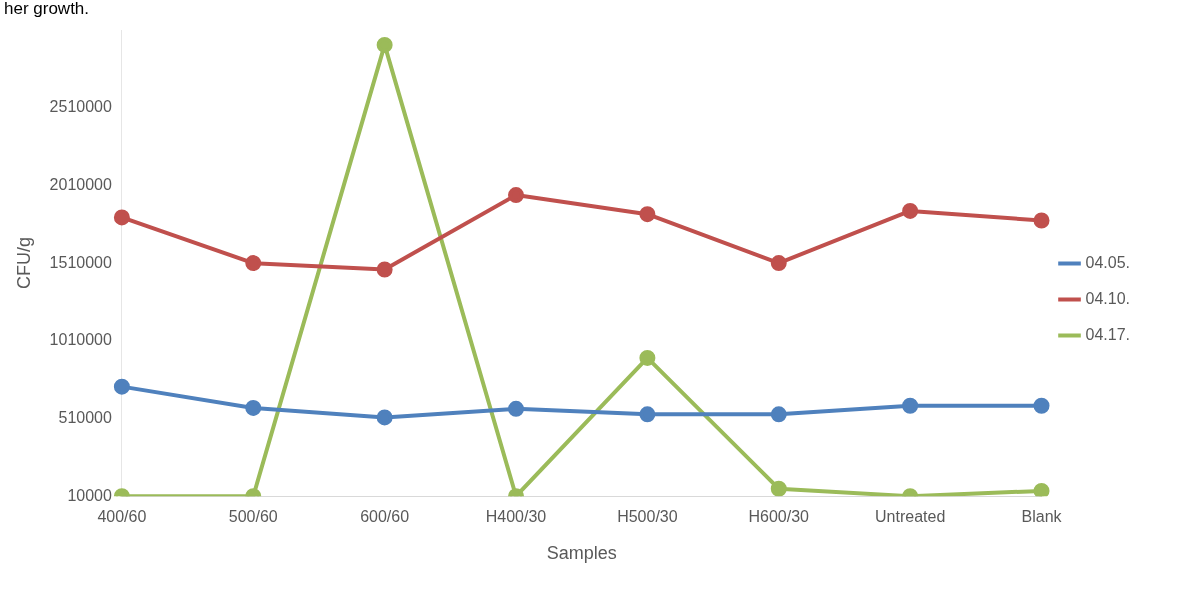 Image resolution: width=1185 pixels, height=589 pixels. Describe the element at coordinates (85, 417) in the screenshot. I see `y-tick-label: 510000` at that location.